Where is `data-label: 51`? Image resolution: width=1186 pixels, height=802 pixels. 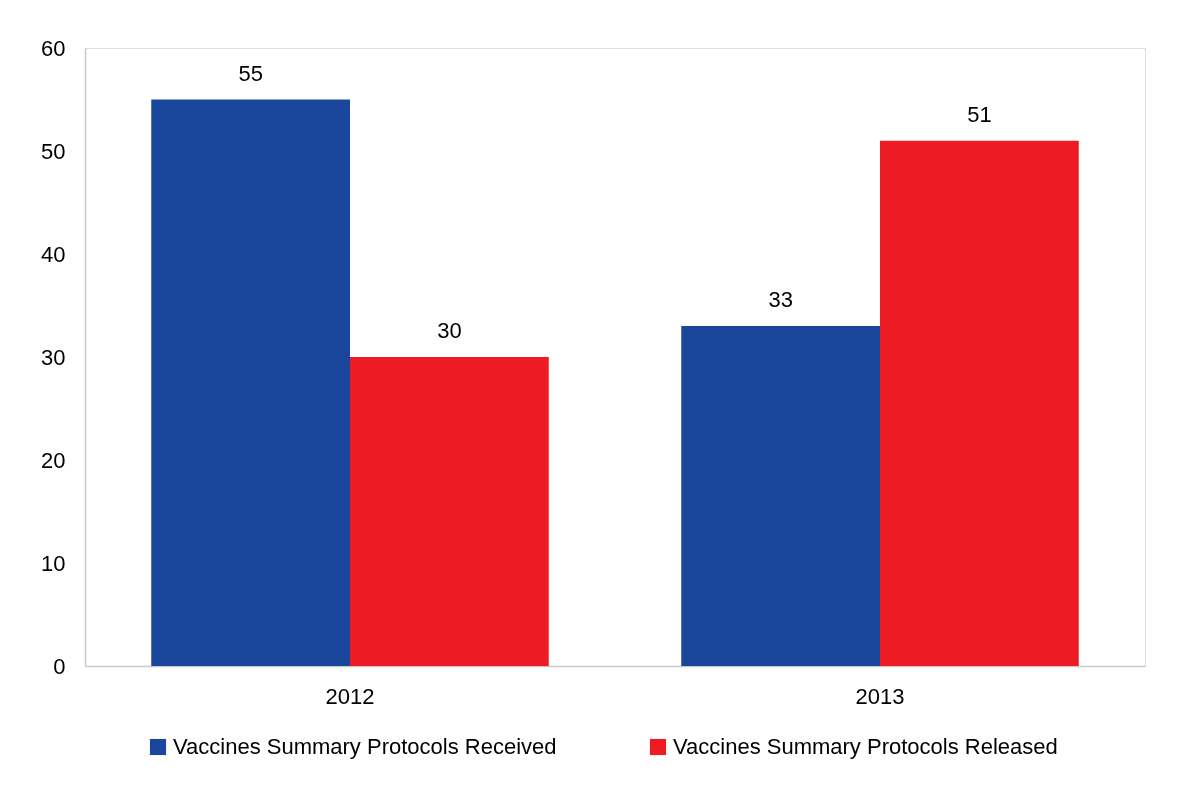 data-label: 51 is located at coordinates (979, 114).